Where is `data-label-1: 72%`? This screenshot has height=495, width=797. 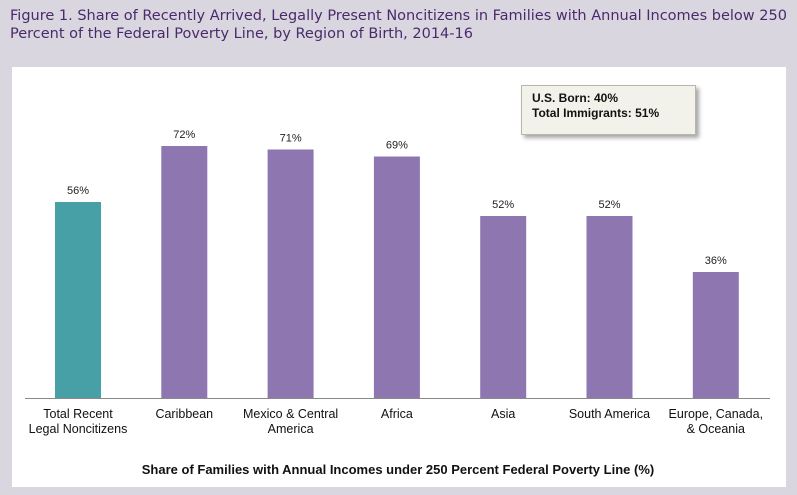
data-label-1: 72% is located at coordinates (184, 135).